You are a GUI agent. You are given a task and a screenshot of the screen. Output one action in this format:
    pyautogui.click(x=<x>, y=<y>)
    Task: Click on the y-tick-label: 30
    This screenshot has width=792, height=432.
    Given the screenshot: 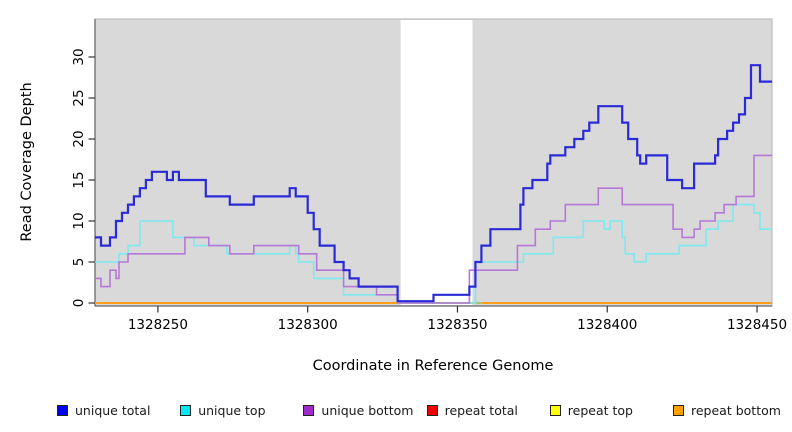 What is the action you would take?
    pyautogui.click(x=79, y=56)
    